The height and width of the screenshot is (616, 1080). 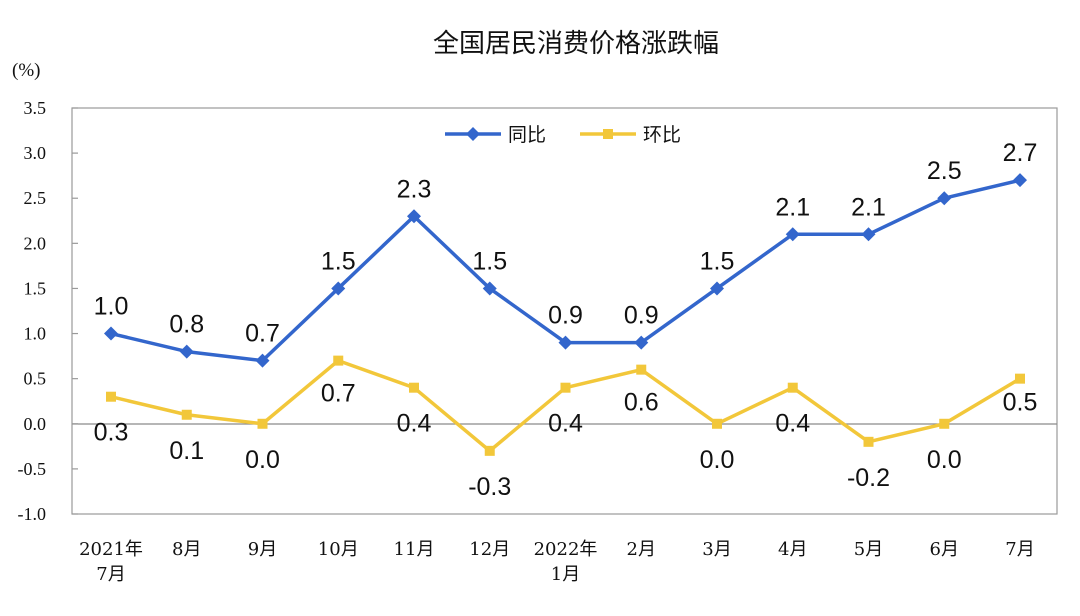 What do you see at coordinates (662, 135) in the screenshot?
I see `legend-label: 环比` at bounding box center [662, 135].